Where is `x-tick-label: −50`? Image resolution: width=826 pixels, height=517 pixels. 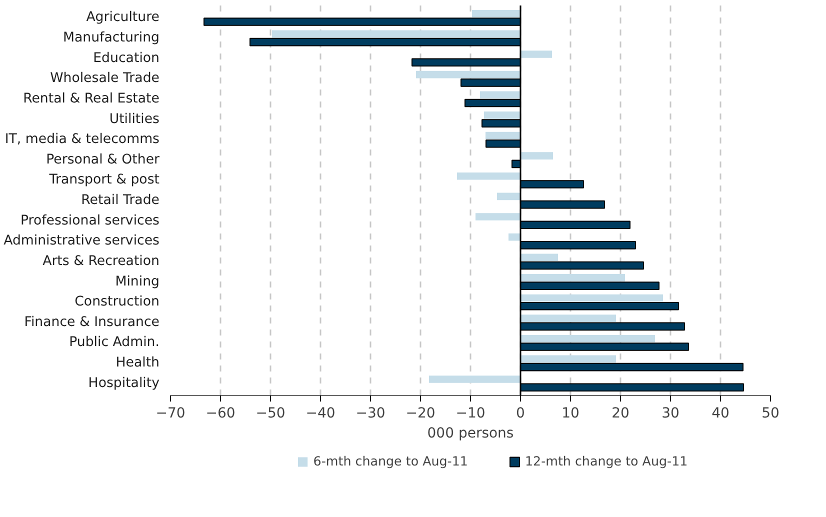 x-tick-label: −50 is located at coordinates (271, 414).